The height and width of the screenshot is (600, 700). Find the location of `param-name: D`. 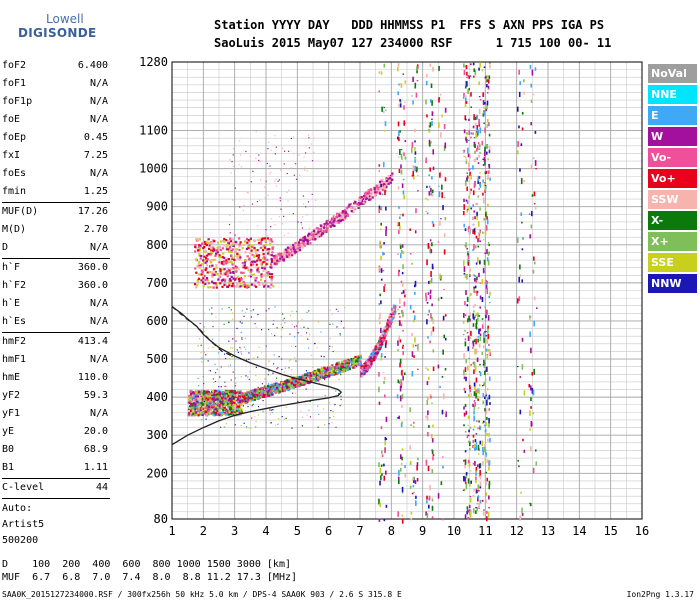

param-name: D is located at coordinates (5, 247).